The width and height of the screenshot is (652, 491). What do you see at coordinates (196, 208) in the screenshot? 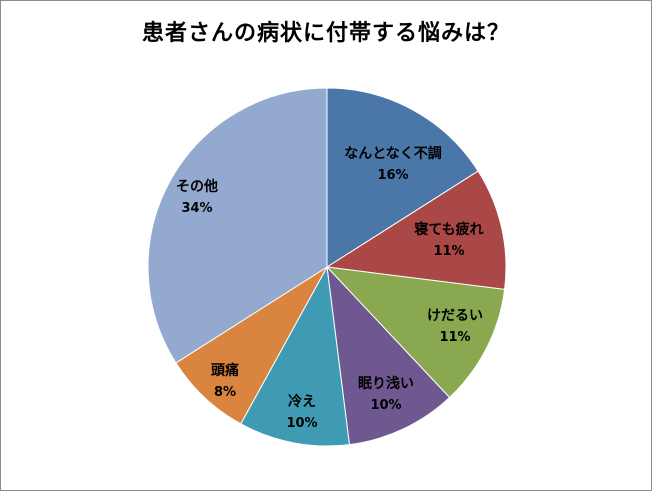
I see `slice-value-label-7: 34%` at bounding box center [196, 208].